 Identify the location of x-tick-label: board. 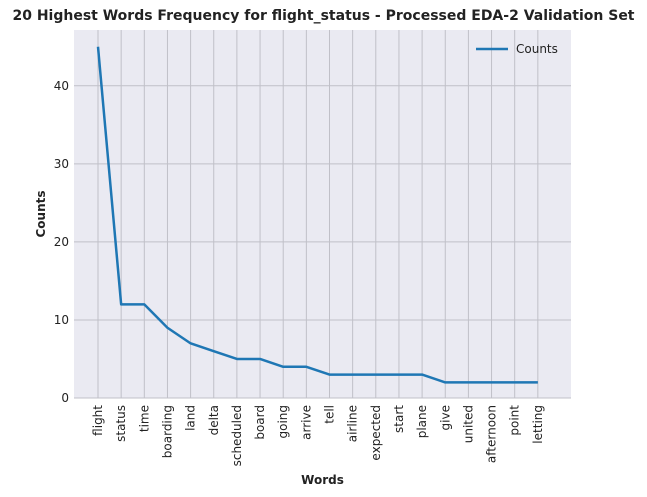
(260, 422).